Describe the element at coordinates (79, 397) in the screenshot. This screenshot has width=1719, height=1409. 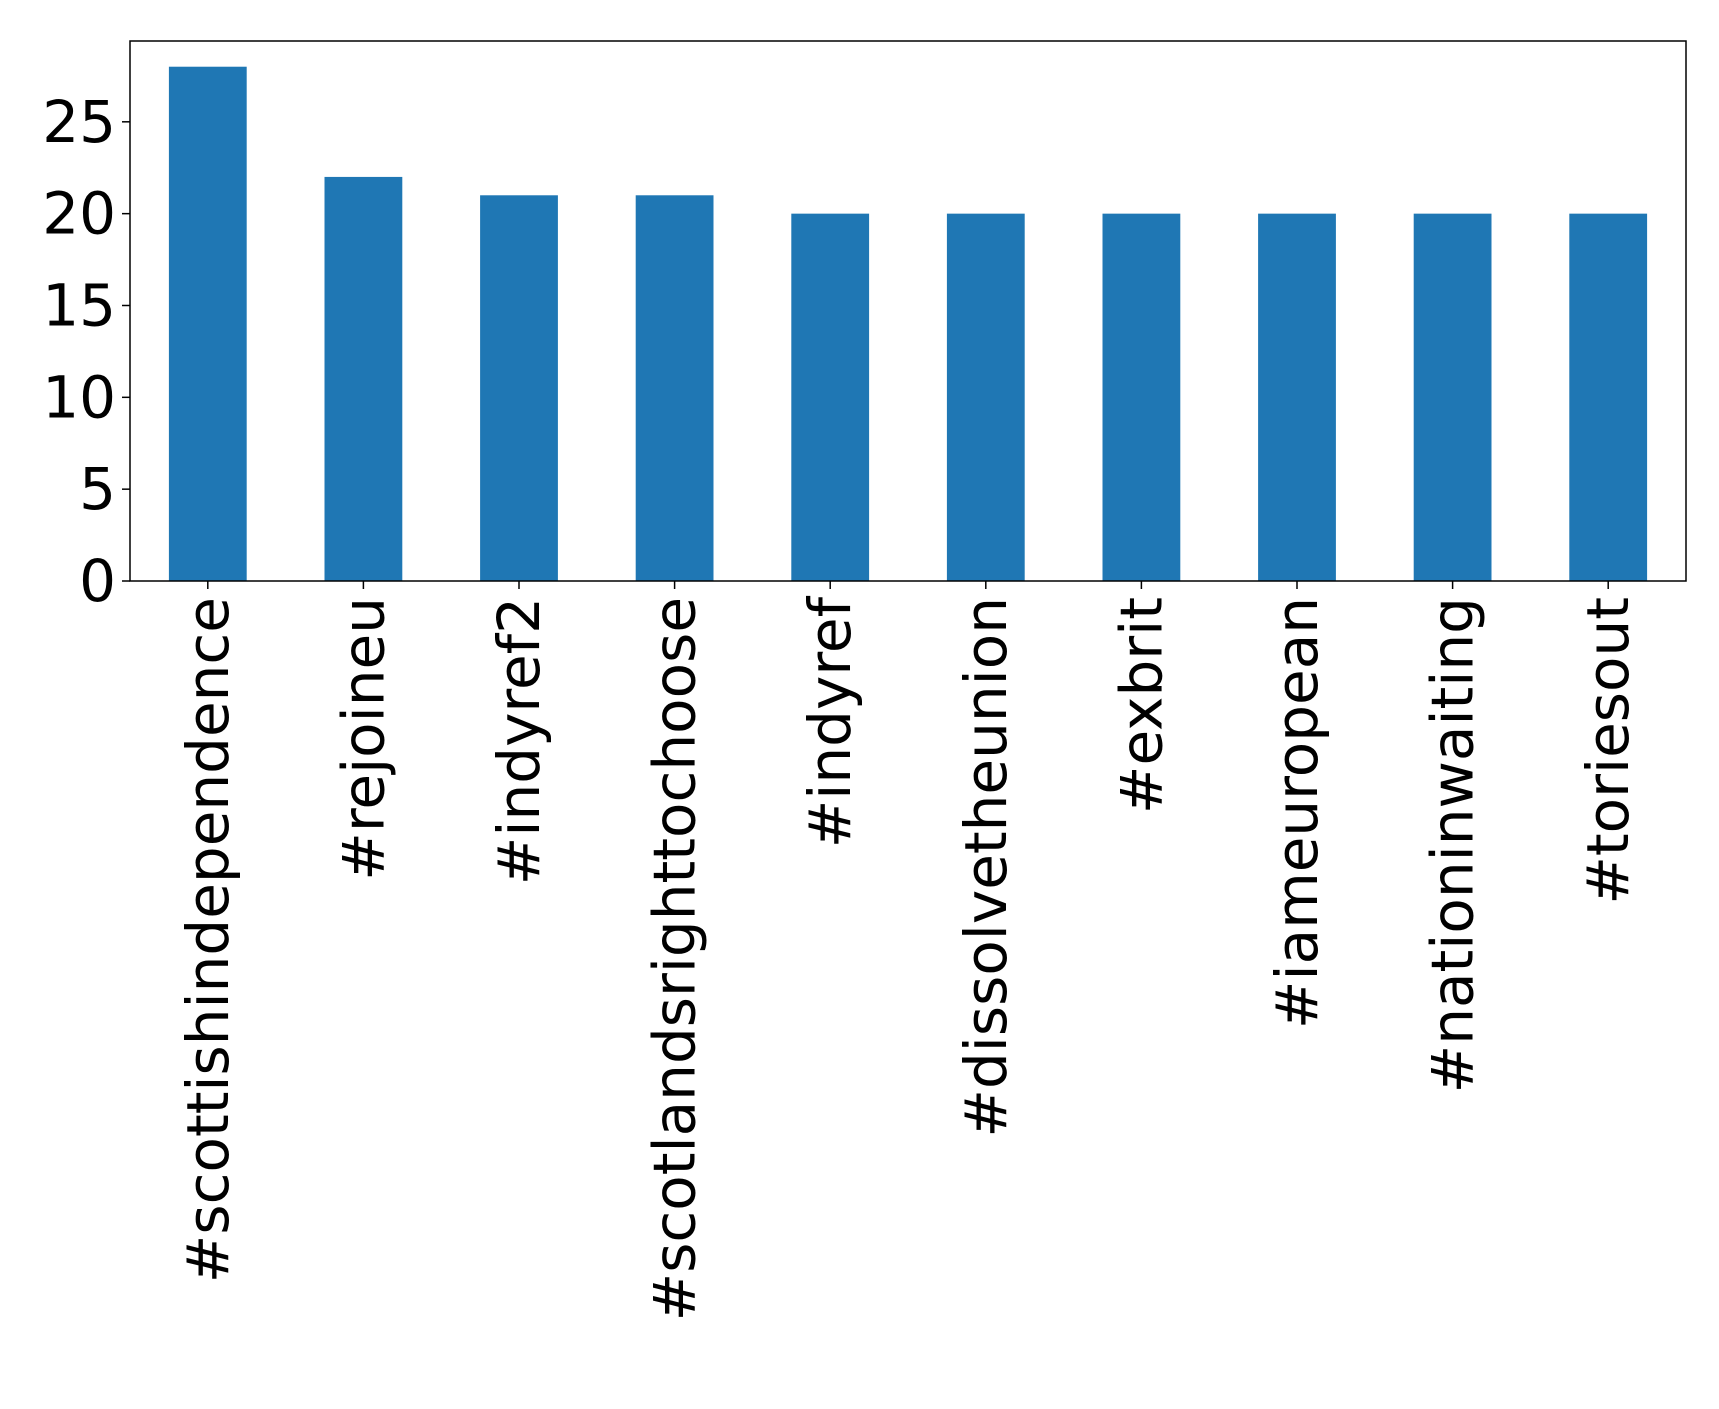
I see `y-tick-label: 10` at that location.